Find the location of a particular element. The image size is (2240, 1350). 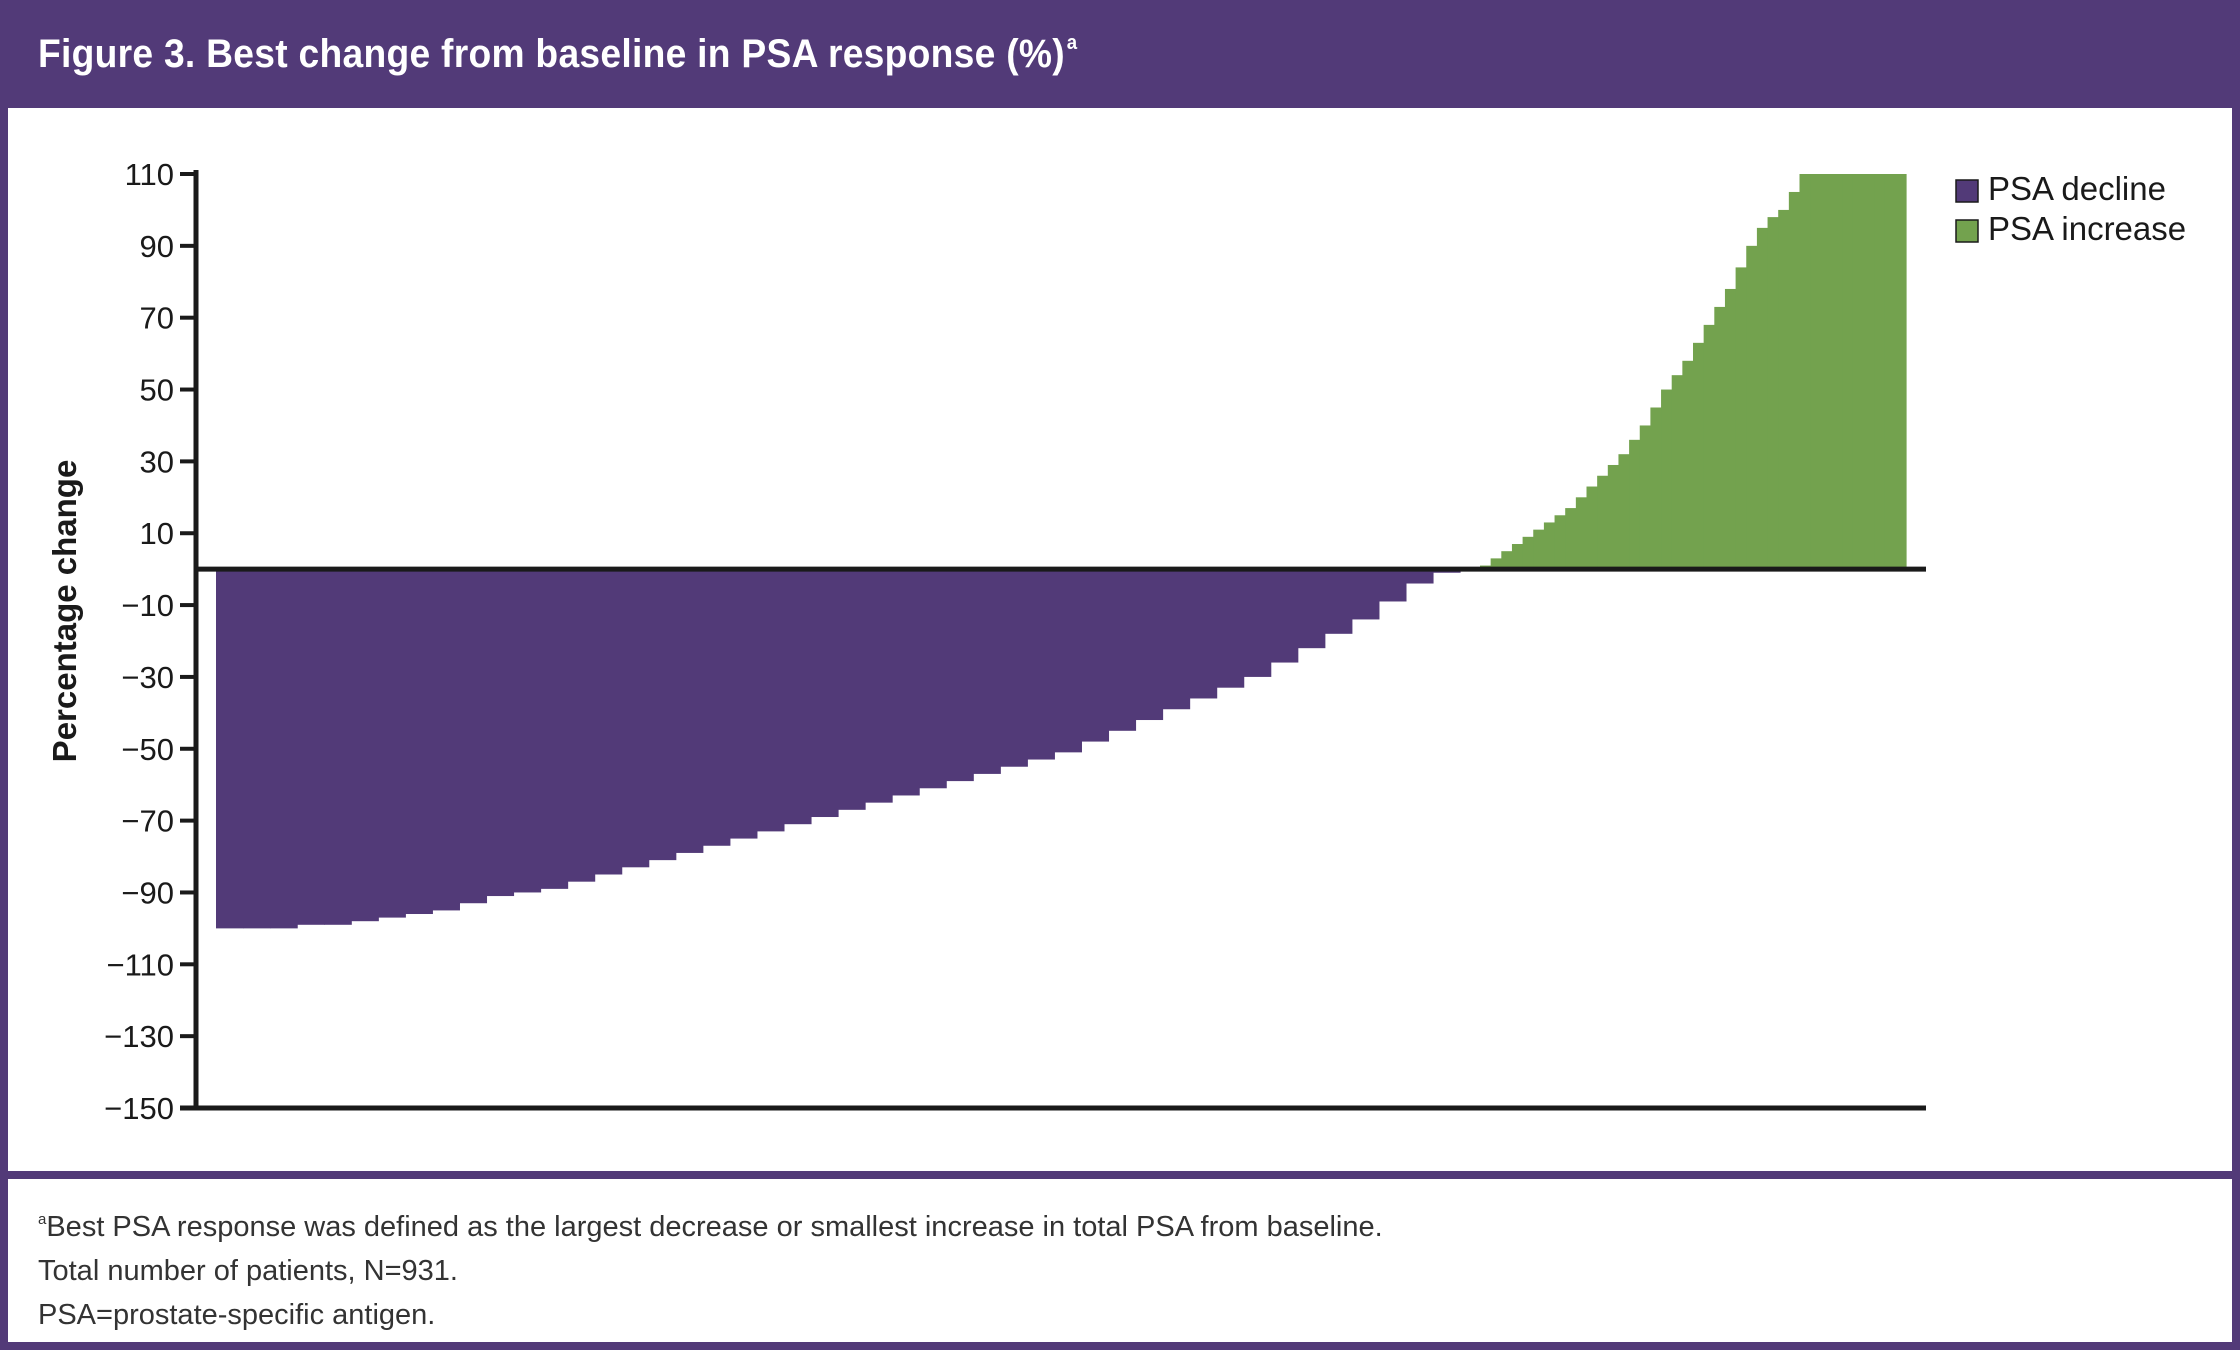

legend-label: PSA increase is located at coordinates (2087, 228).